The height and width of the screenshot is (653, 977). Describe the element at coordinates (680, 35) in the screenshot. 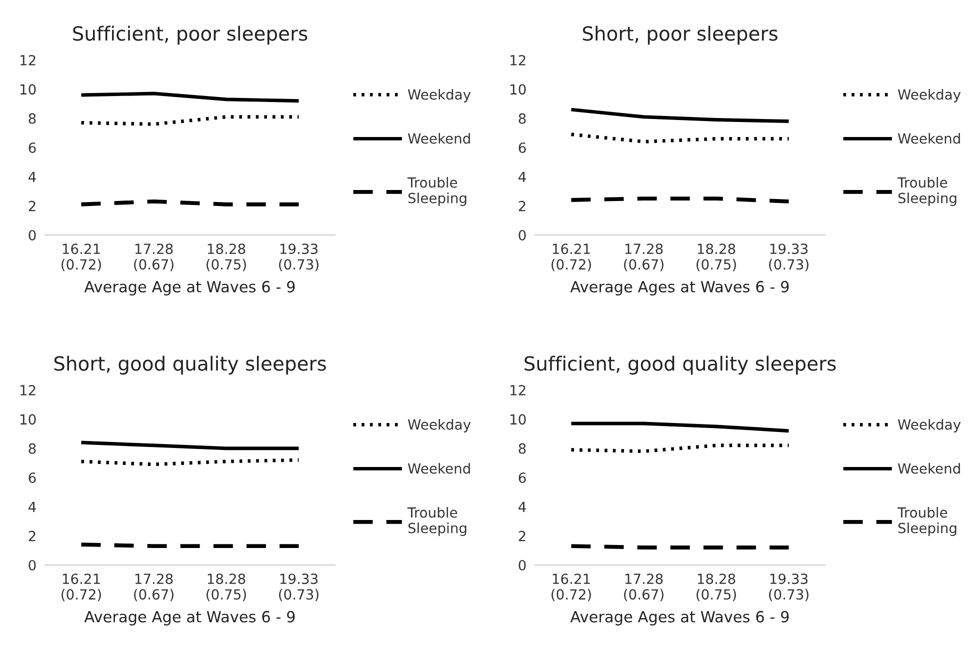

I see `chart-title: Short, poor sleepers` at that location.